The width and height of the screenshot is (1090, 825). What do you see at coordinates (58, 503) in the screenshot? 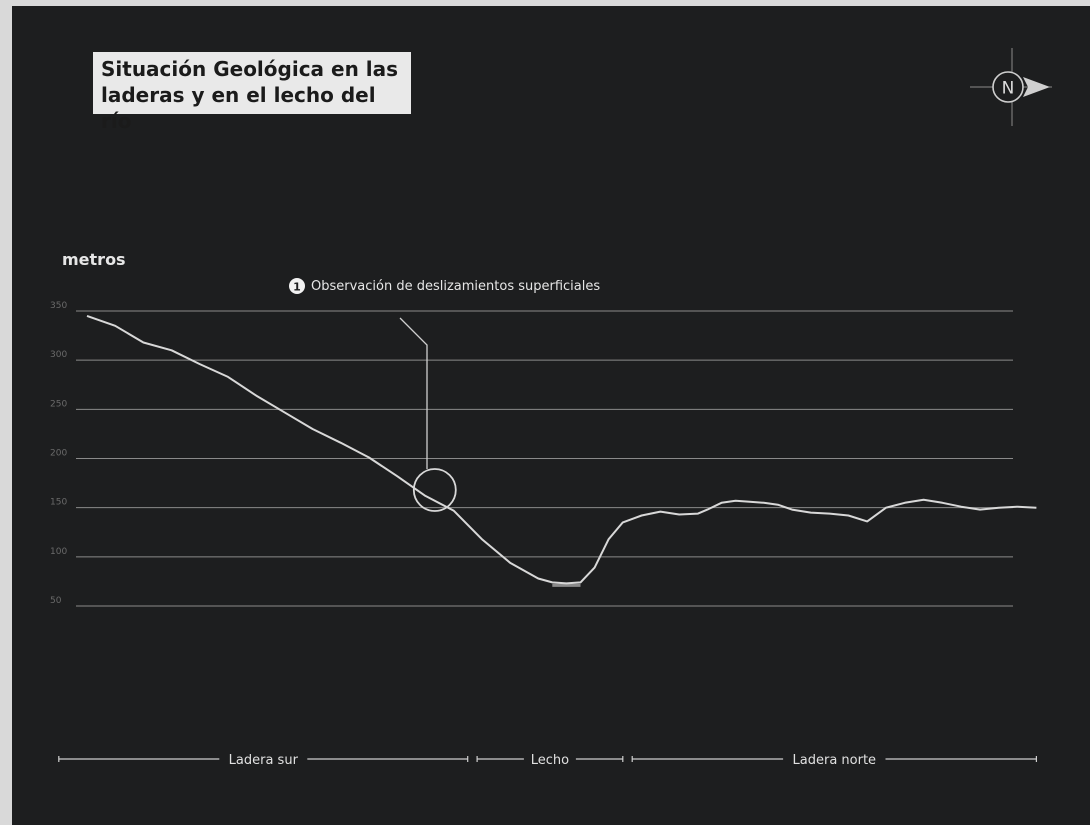
I see `y-tick-label-150: 150` at bounding box center [58, 503].